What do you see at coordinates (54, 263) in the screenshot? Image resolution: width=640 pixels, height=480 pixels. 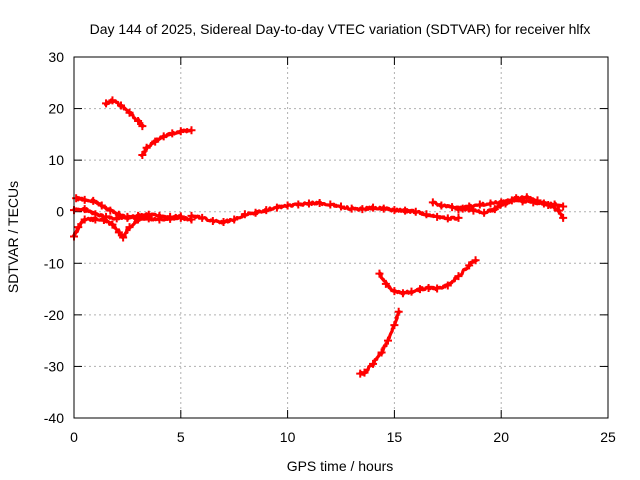 I see `y-tick-label: -10` at bounding box center [54, 263].